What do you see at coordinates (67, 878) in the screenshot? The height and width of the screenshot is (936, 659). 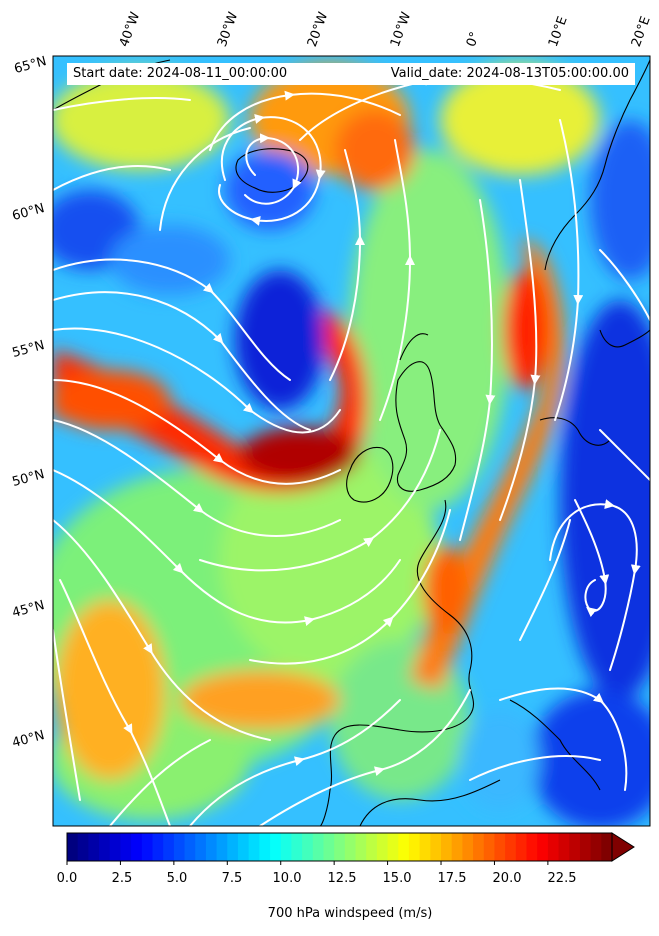 I see `colorbar-tick-label: 0.0` at bounding box center [67, 878].